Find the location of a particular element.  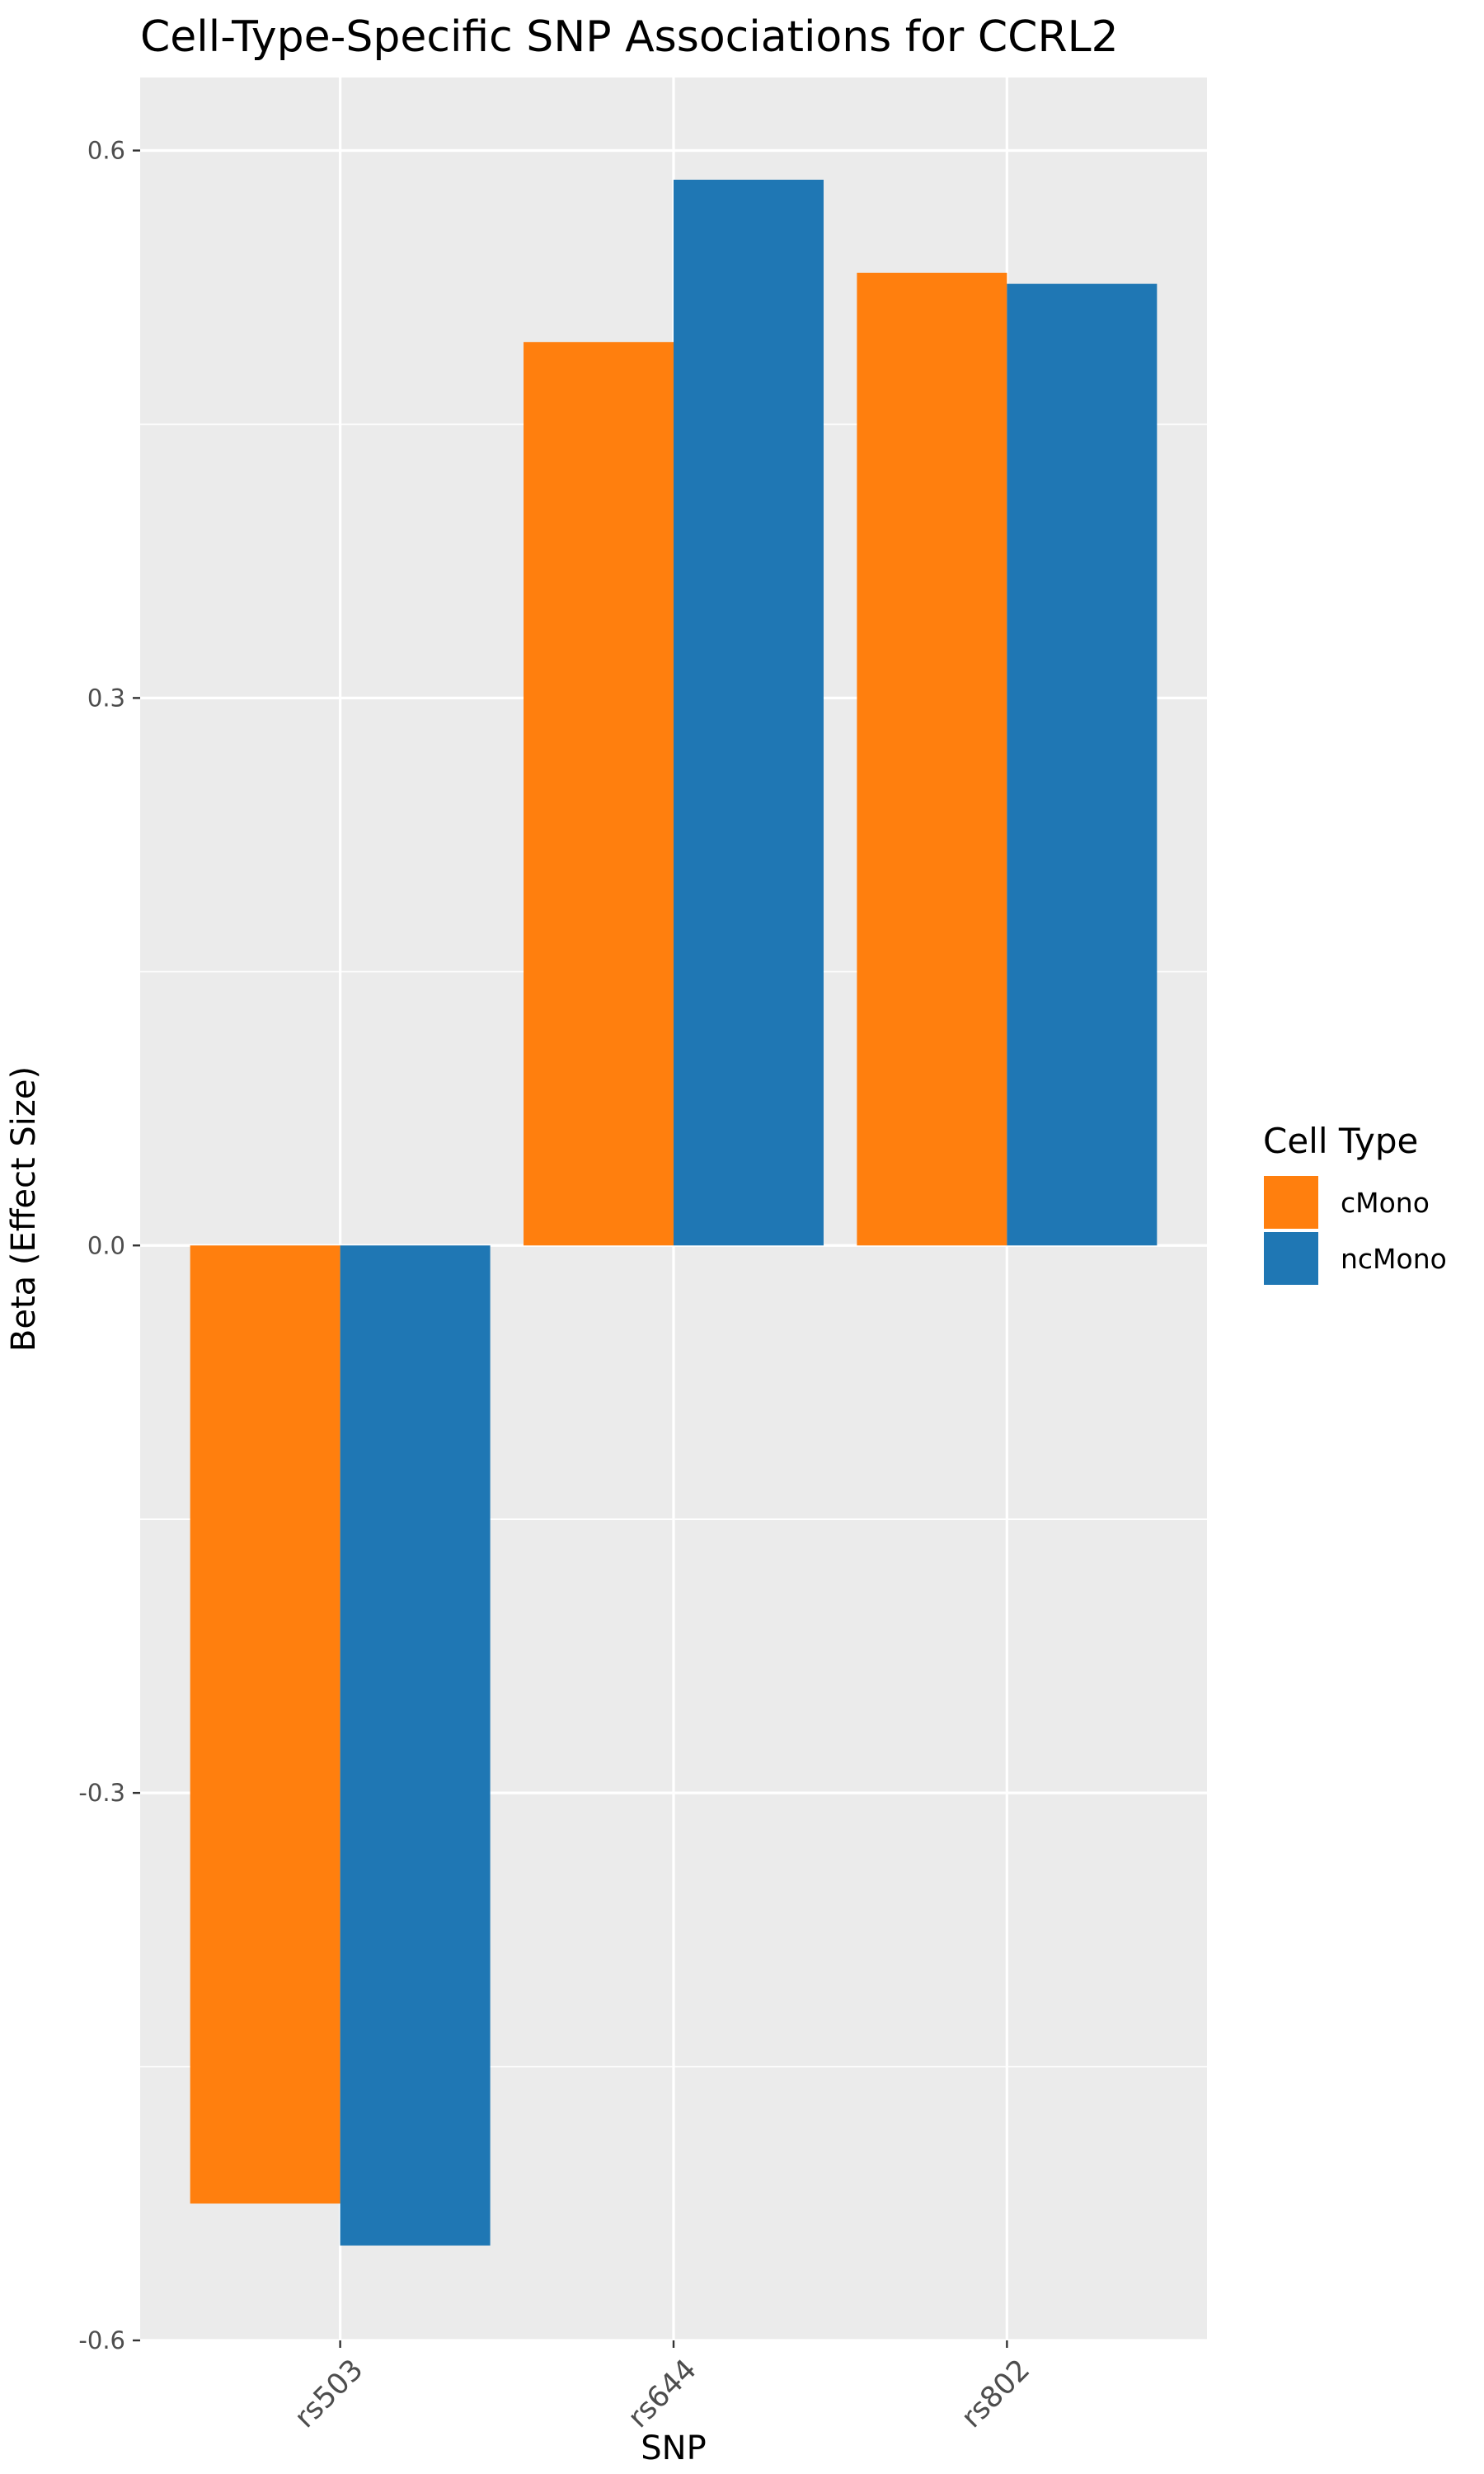

y-tick-label: 0.0 is located at coordinates (106, 1245).